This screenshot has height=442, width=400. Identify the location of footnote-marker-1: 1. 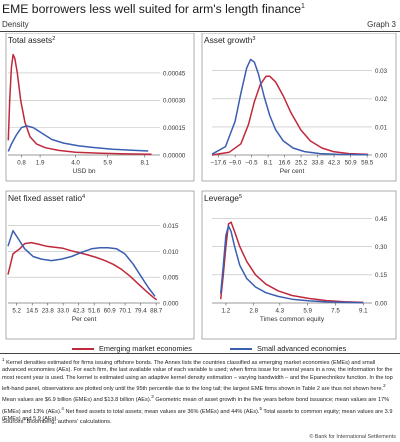
(3, 359).